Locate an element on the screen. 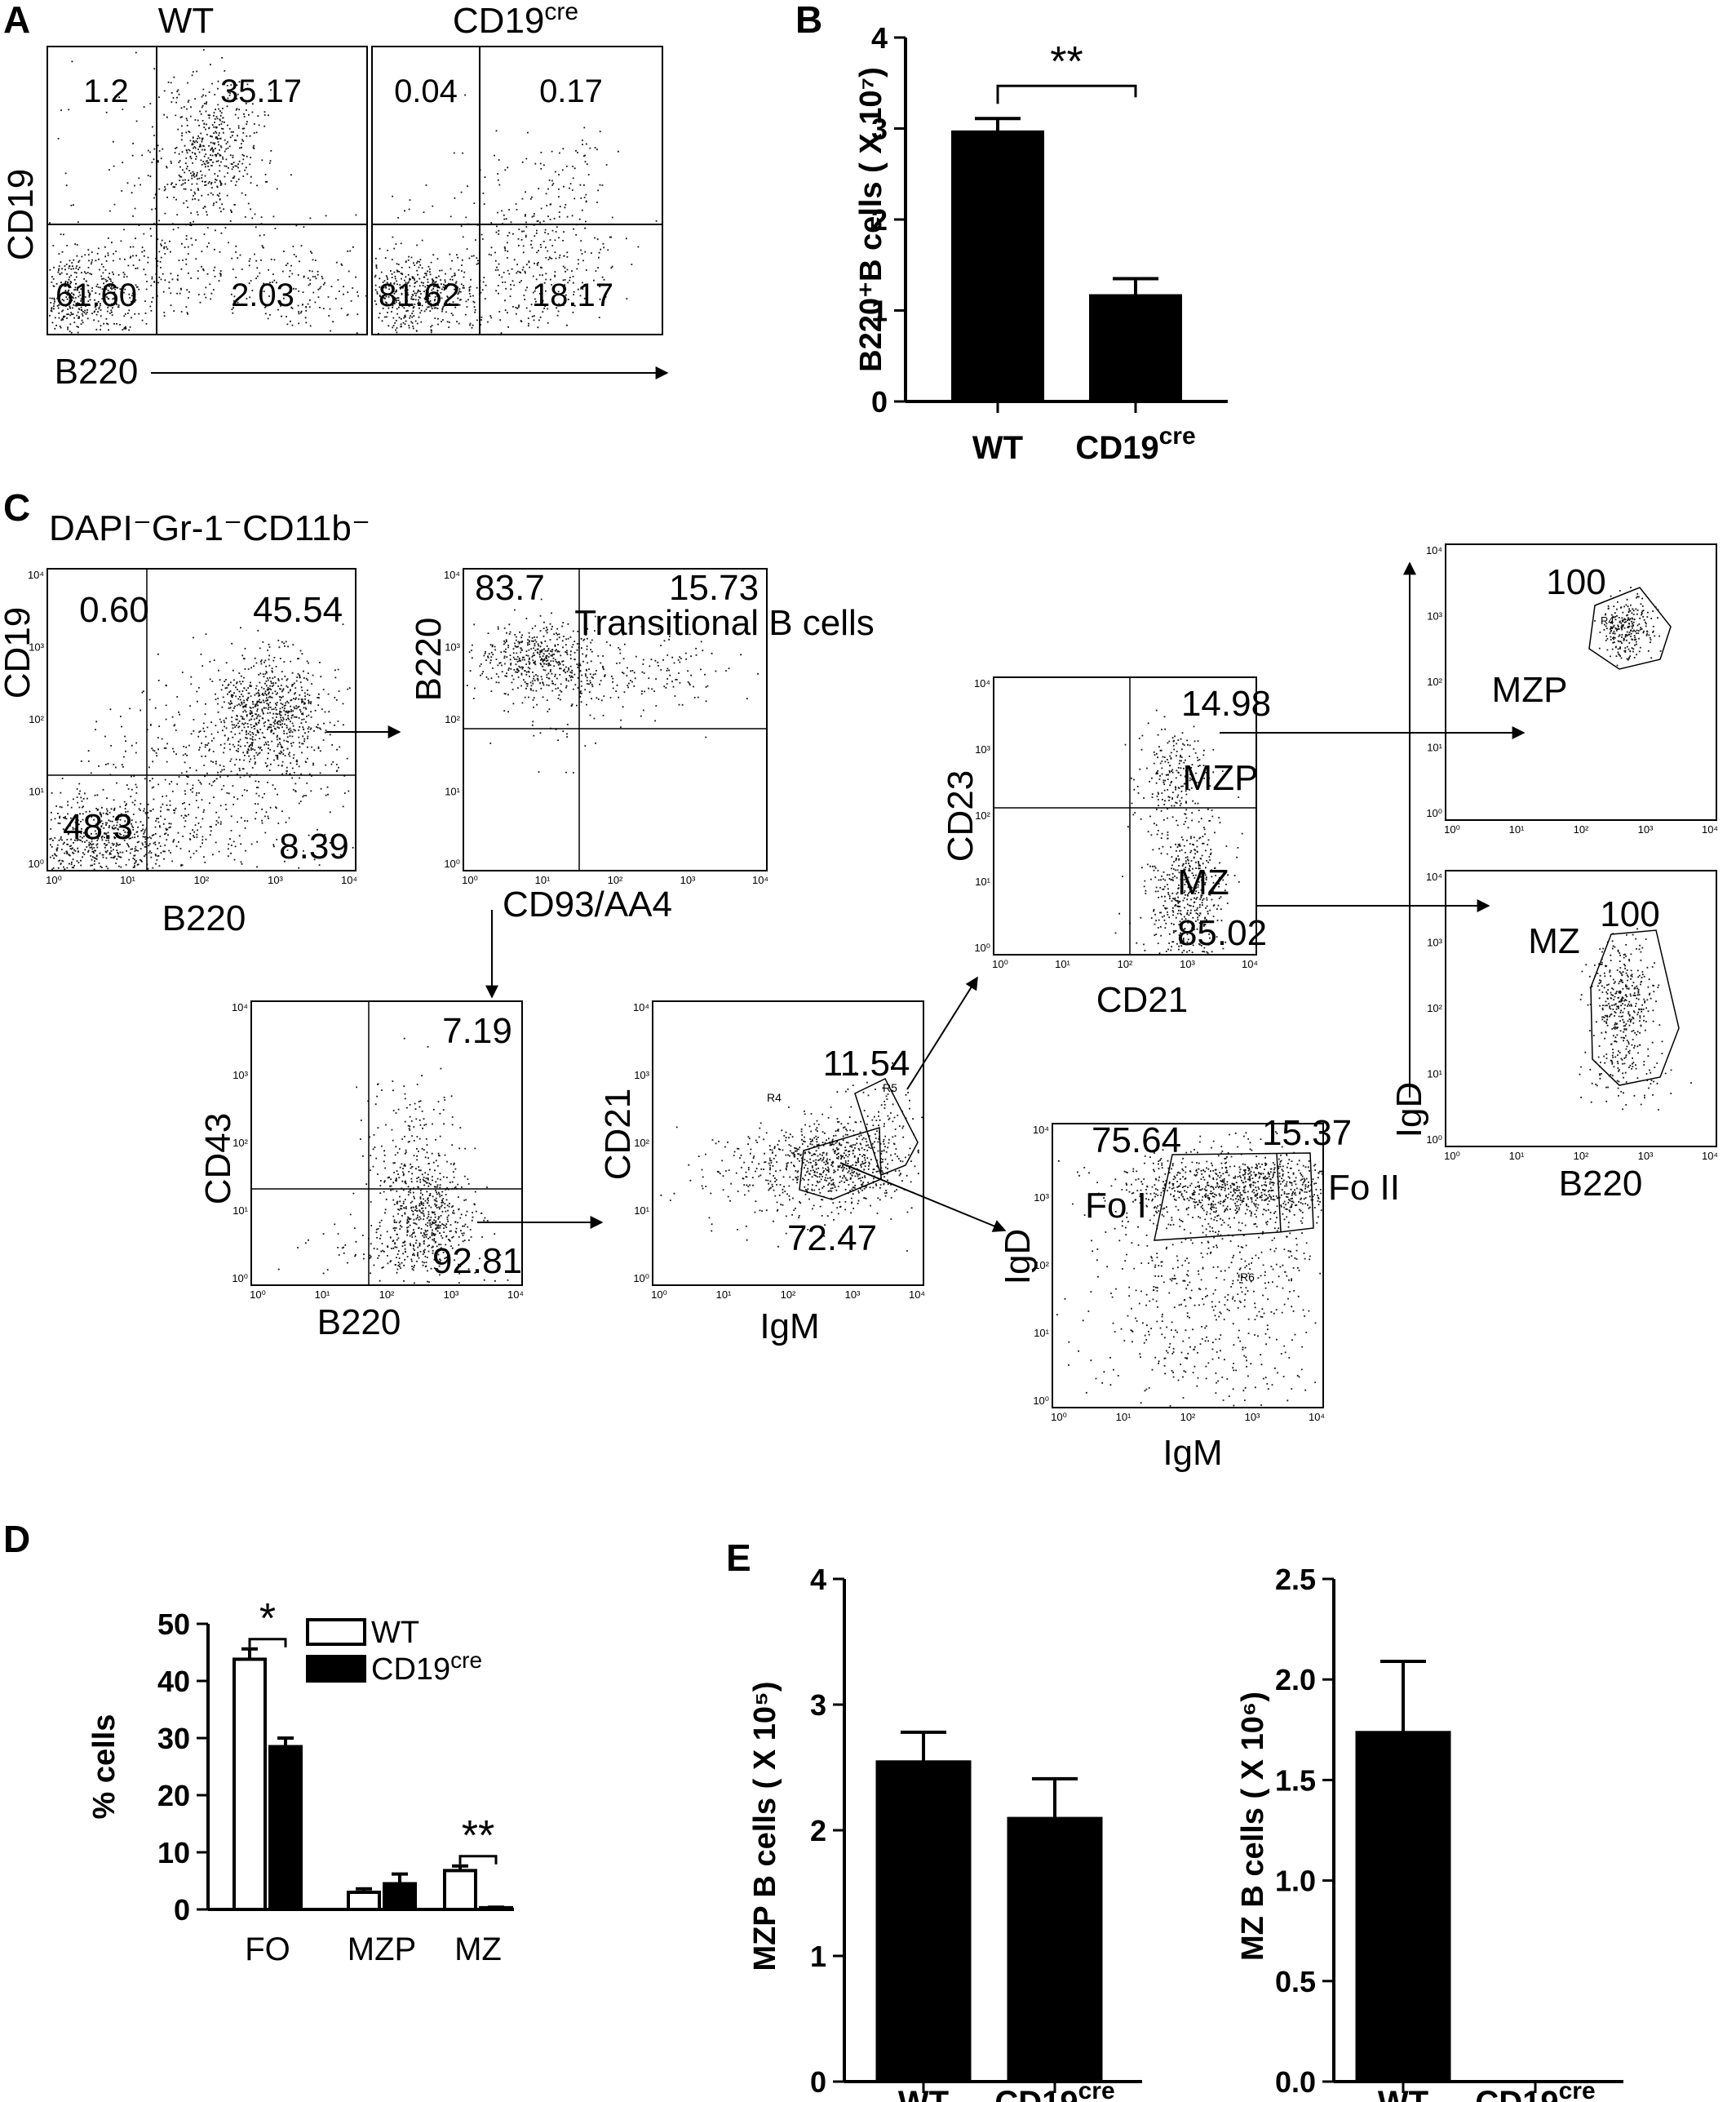  gate-mz is located at coordinates (1635, 1007).